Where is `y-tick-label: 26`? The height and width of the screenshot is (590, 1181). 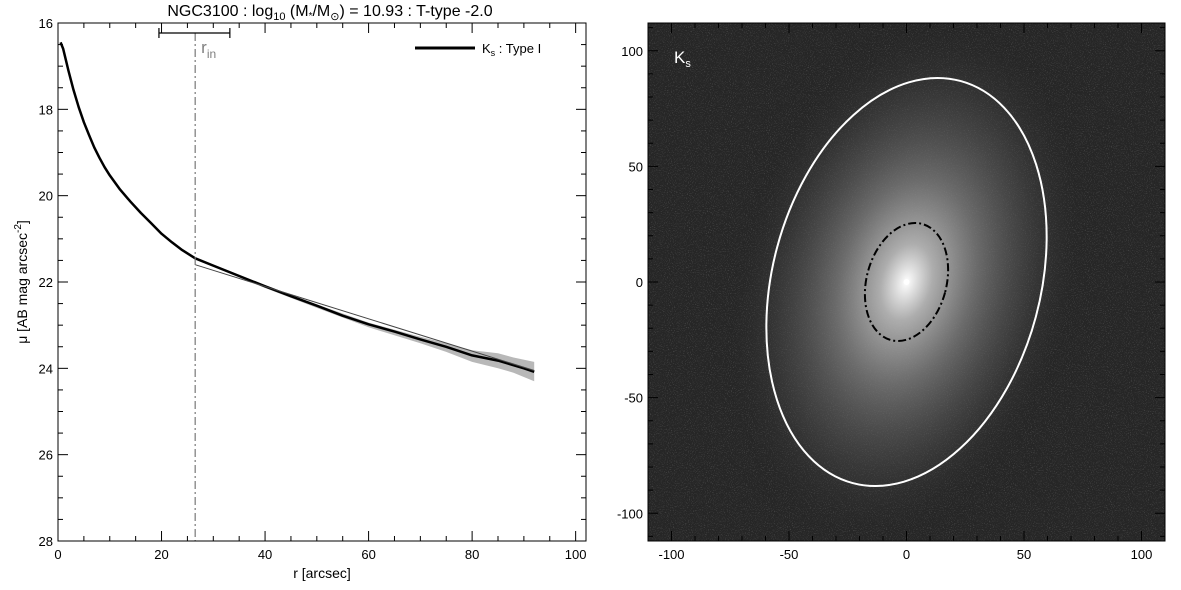 y-tick-label: 26 is located at coordinates (46, 455).